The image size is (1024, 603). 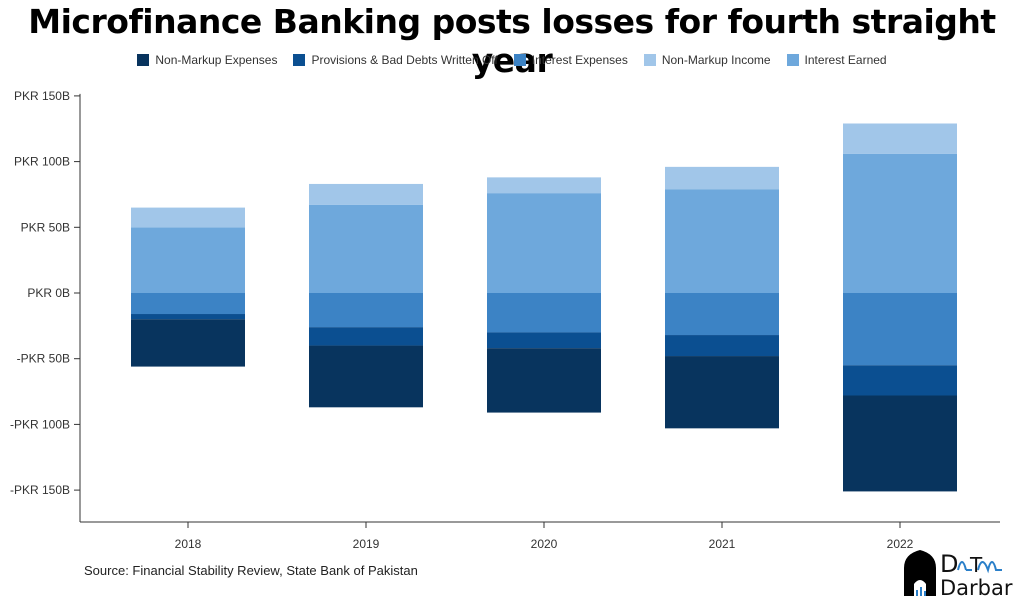 I want to click on svg-text: Darbar, so click(x=976, y=587).